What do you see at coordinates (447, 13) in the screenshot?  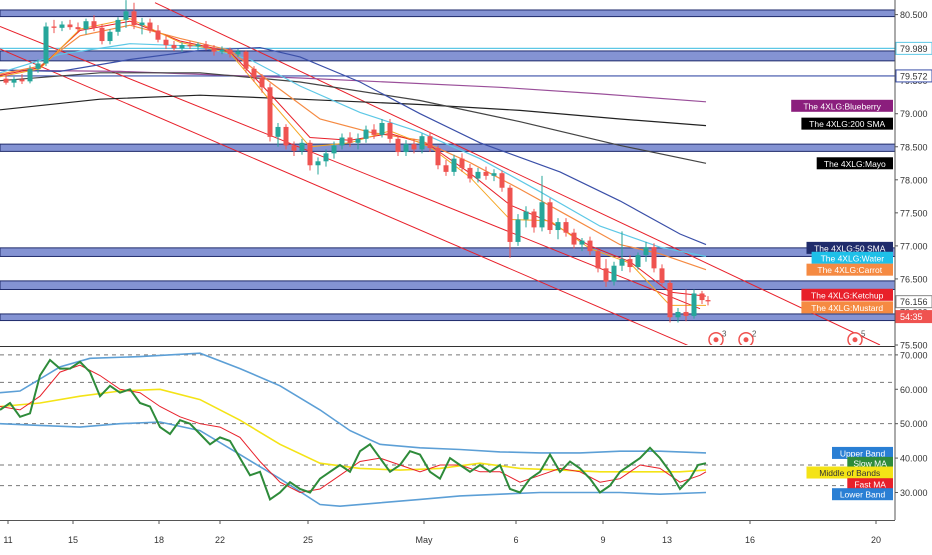 I see `sr-band` at bounding box center [447, 13].